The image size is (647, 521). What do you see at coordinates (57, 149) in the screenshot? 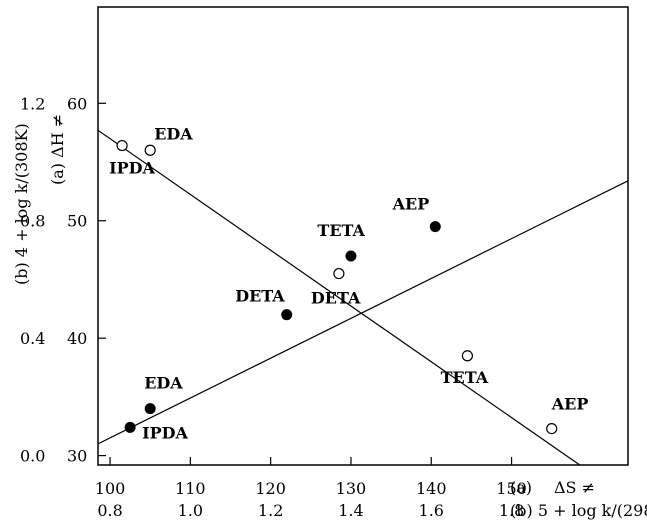
I see `y-axis-label-a: (a) ΔH ≠` at bounding box center [57, 149].